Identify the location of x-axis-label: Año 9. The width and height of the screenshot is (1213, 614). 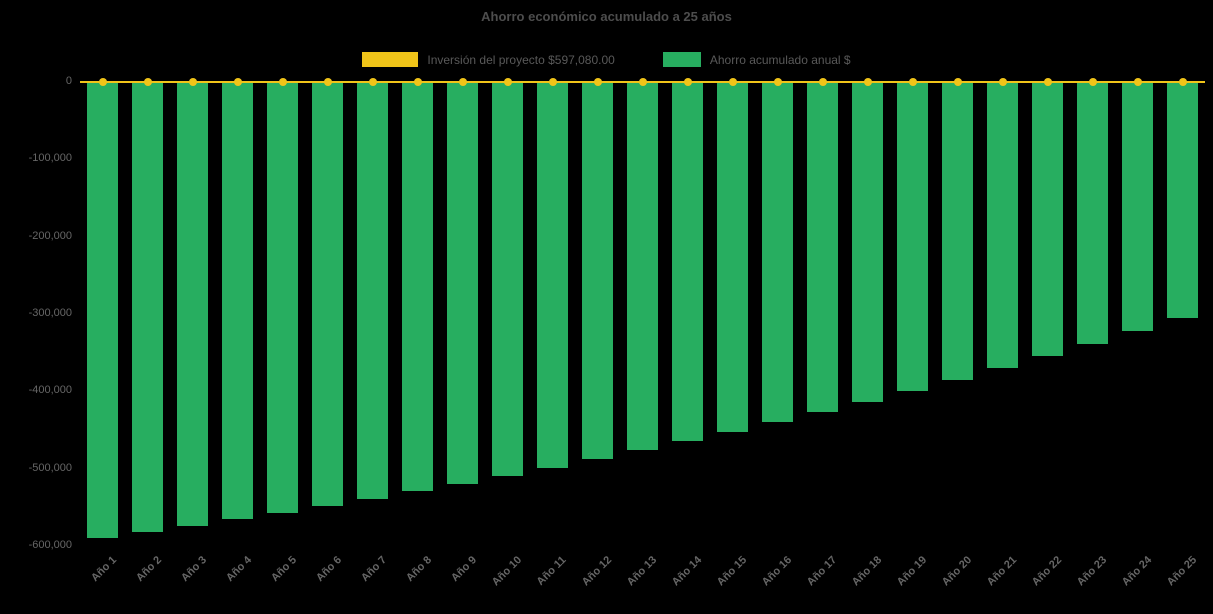
(463, 569).